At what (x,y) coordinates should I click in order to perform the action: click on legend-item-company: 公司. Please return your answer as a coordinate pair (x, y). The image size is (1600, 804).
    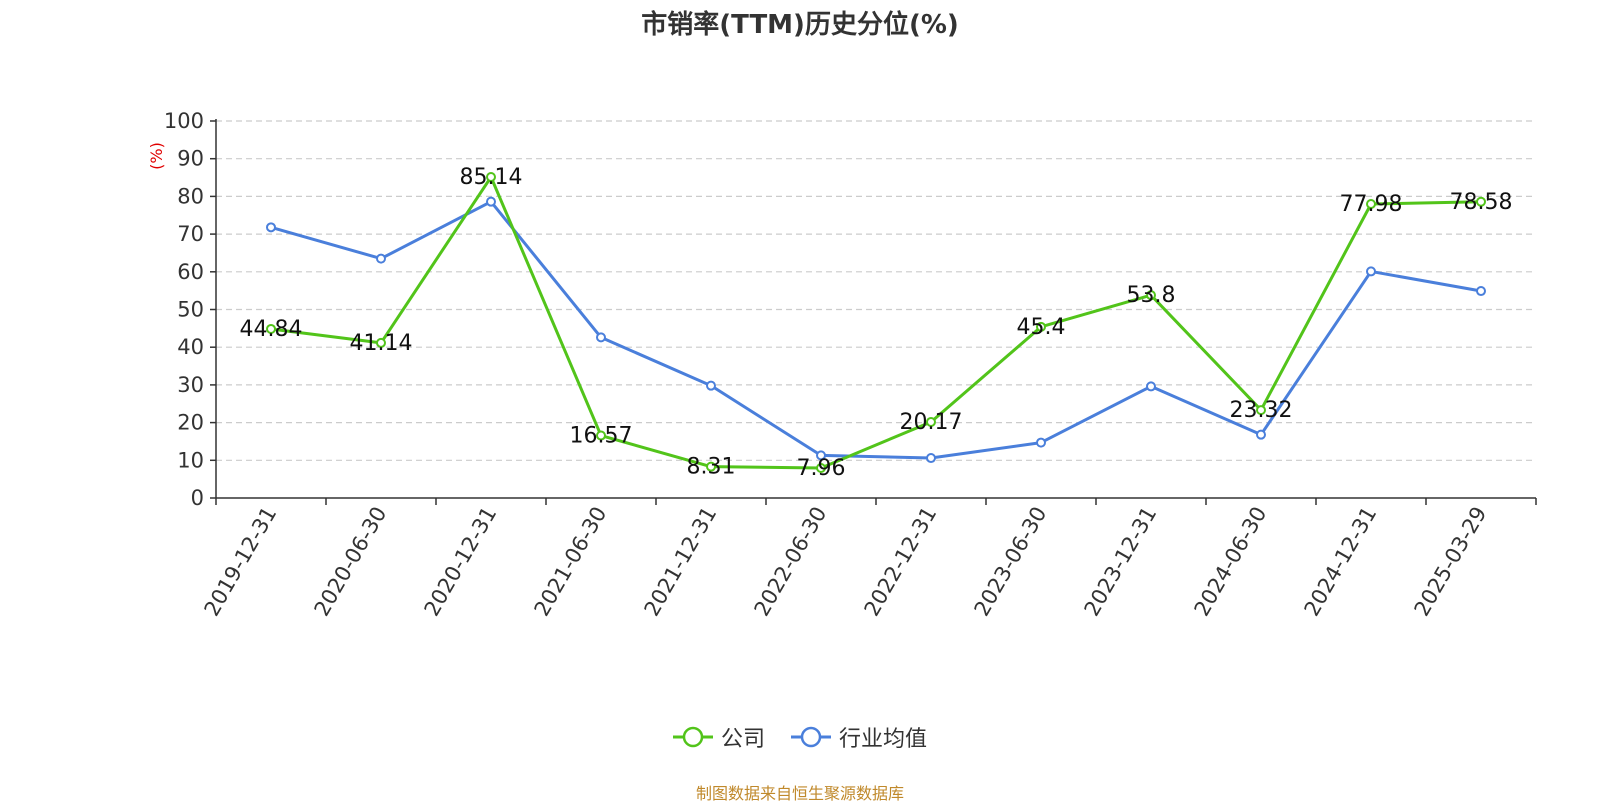
    Looking at the image, I should click on (718, 737).